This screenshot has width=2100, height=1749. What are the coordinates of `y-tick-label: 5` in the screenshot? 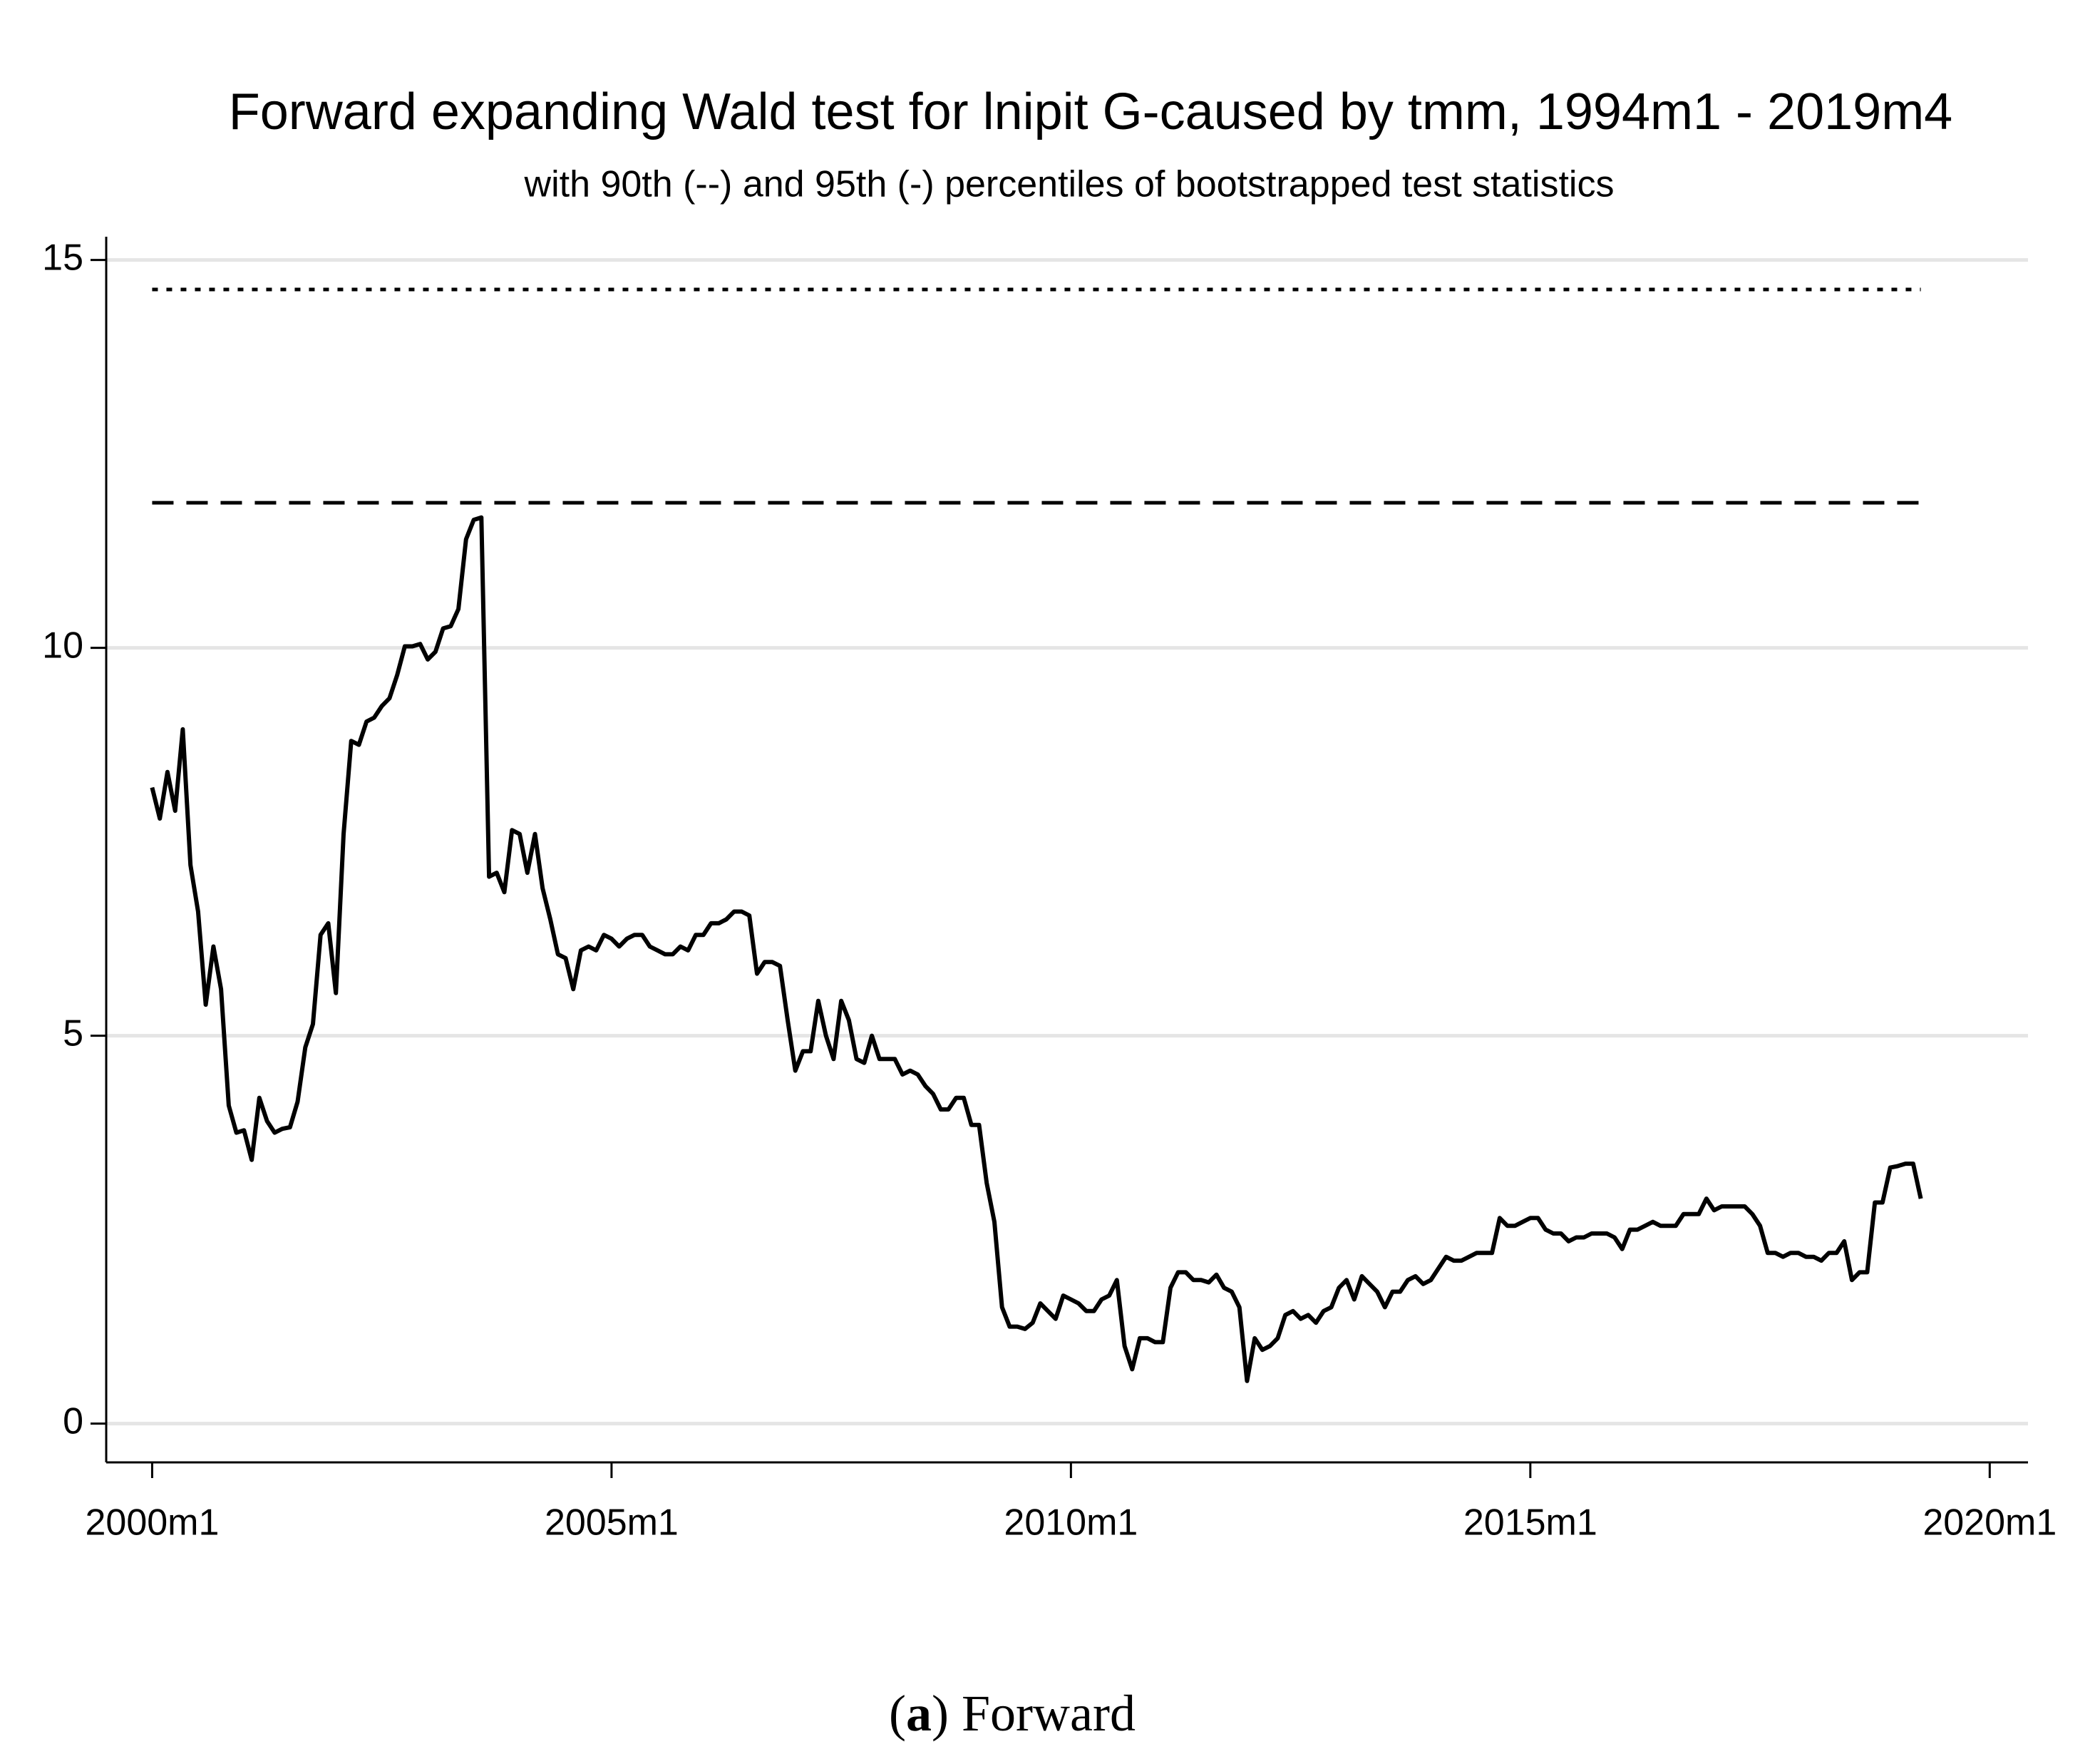 It's located at (73, 1033).